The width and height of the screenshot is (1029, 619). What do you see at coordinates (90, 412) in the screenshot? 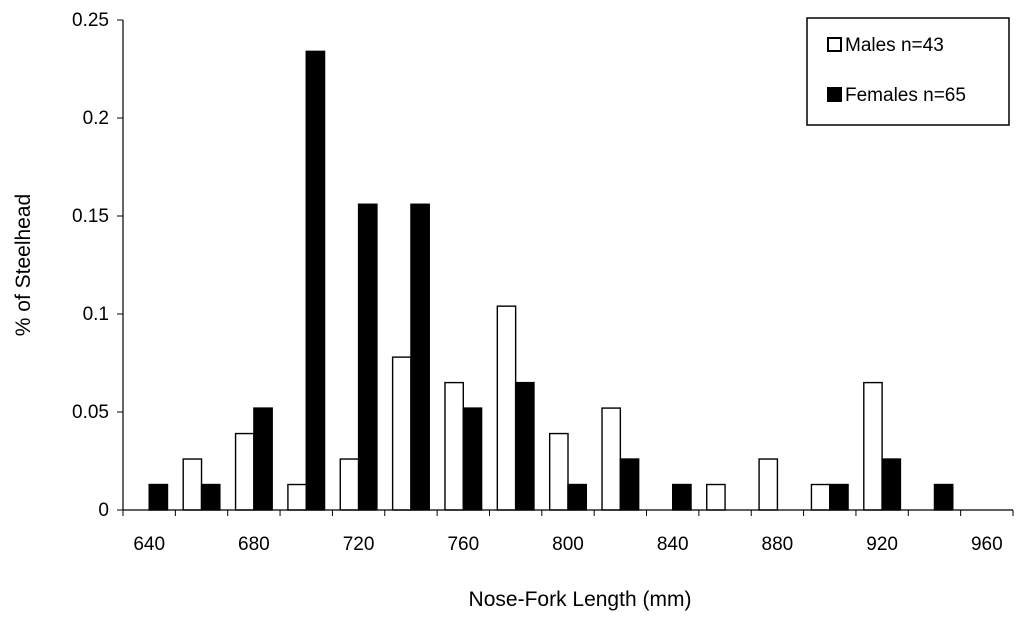
I see `y-tick-label: 0.05` at bounding box center [90, 412].